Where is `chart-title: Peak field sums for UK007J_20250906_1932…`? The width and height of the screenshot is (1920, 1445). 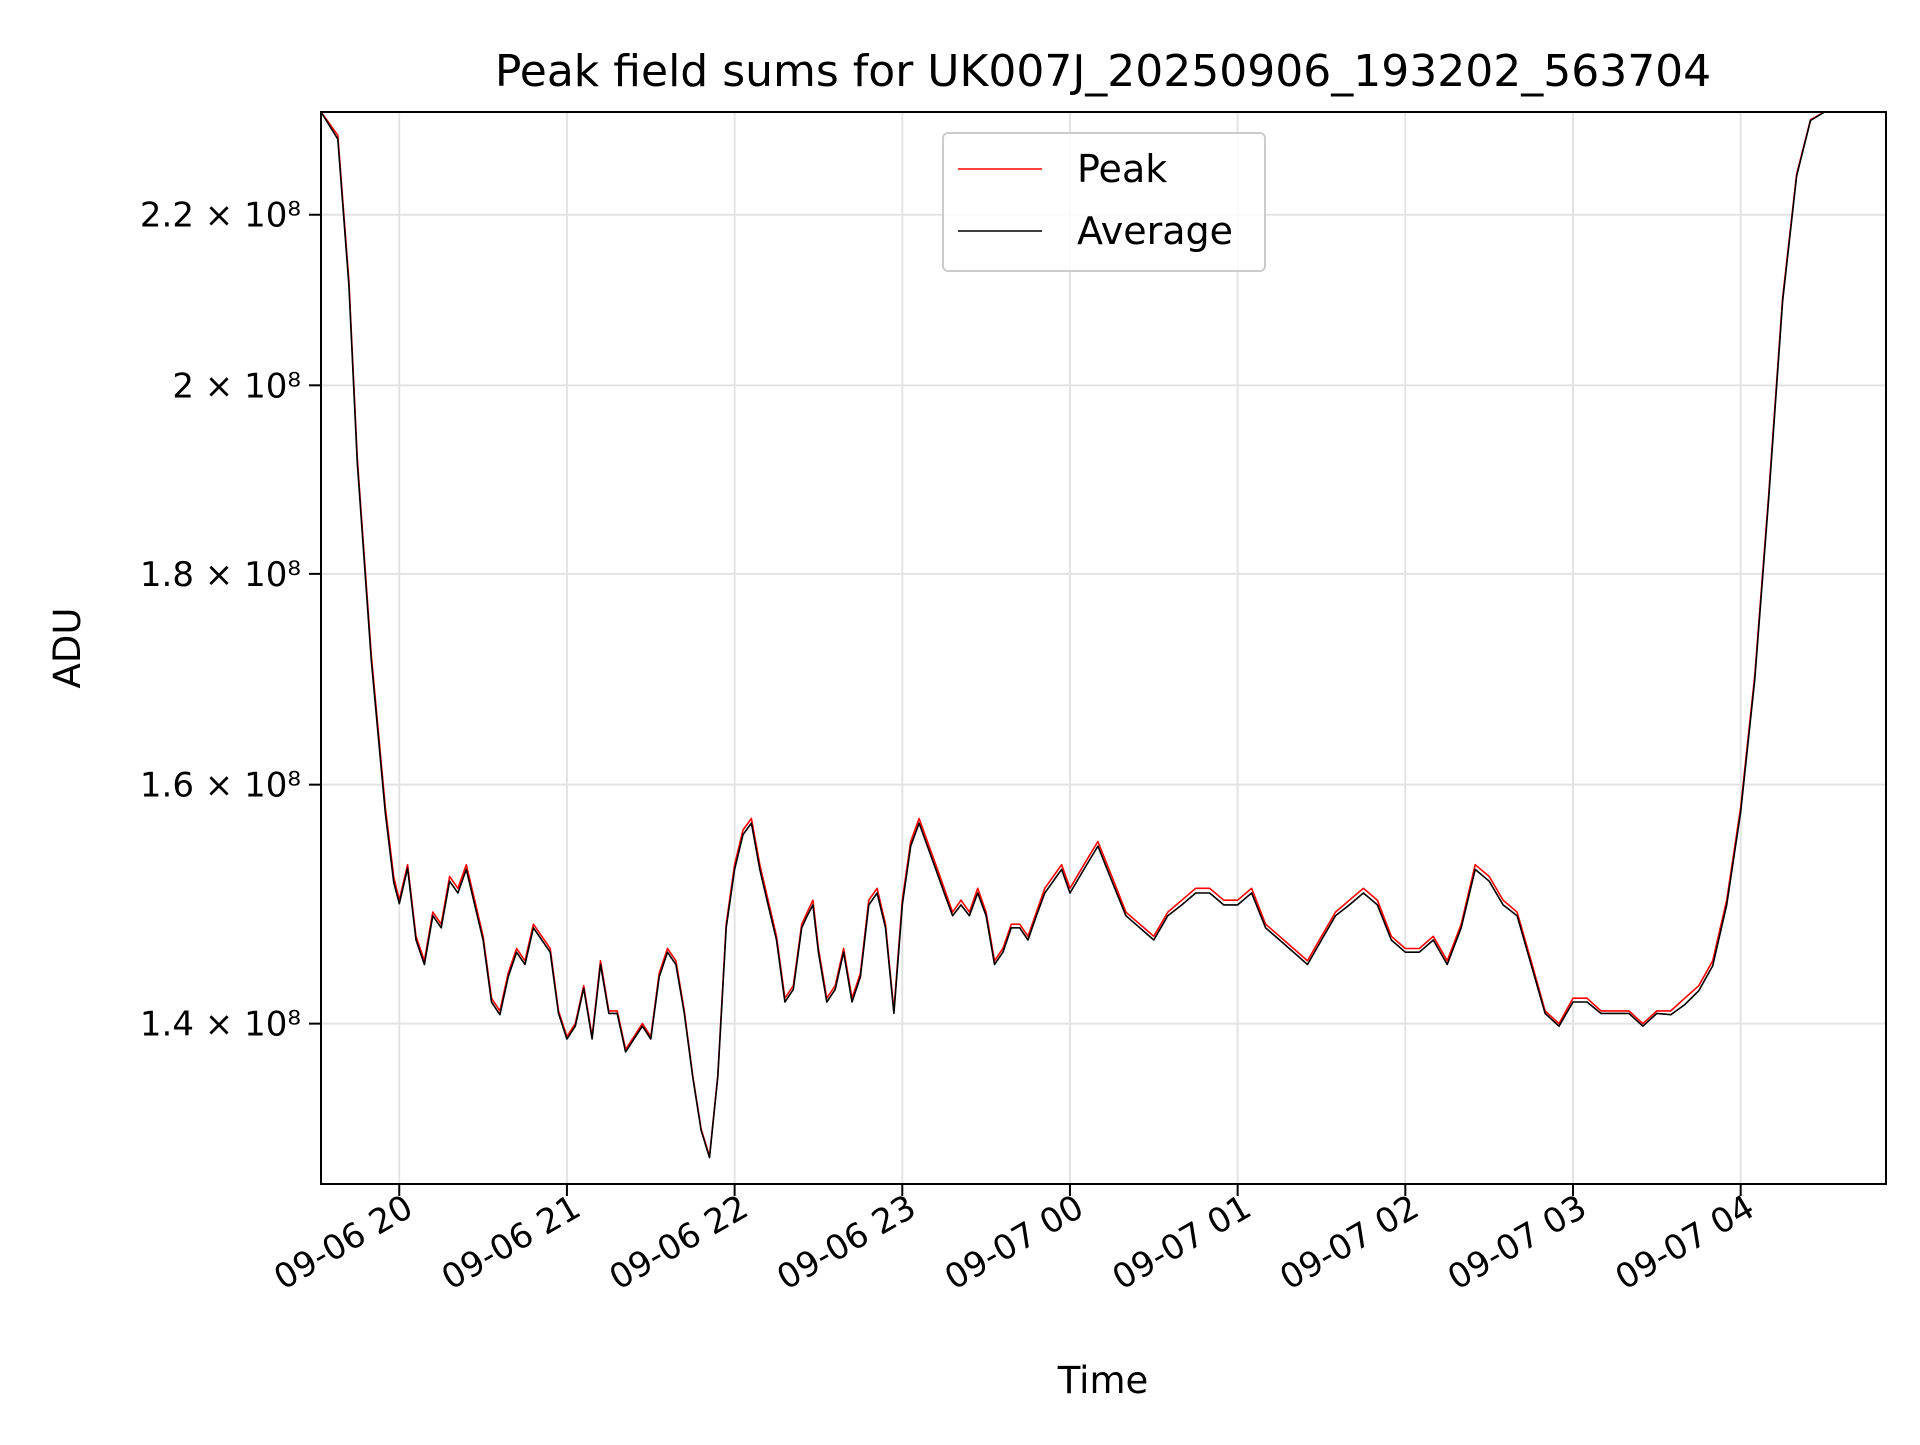
chart-title: Peak field sums for UK007J_20250906_1932… is located at coordinates (1103, 71).